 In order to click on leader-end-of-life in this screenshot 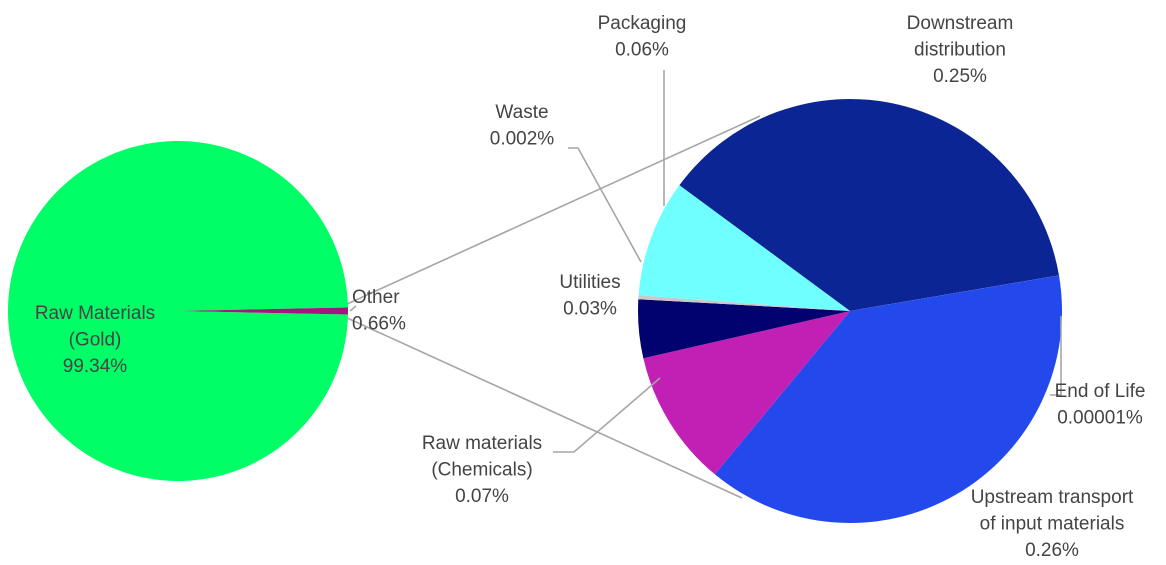, I will do `click(1056, 356)`.